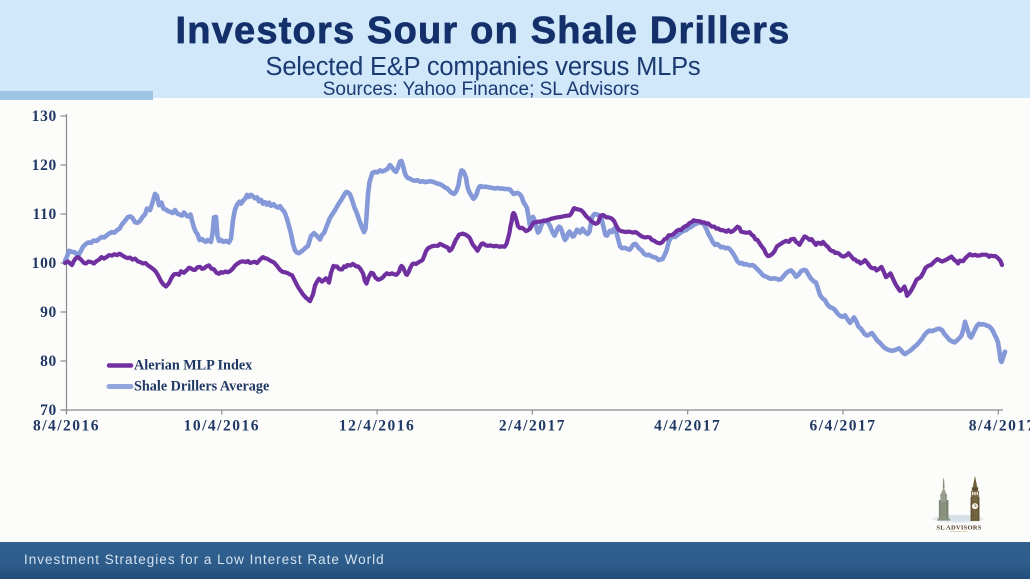 Image resolution: width=1030 pixels, height=579 pixels. Describe the element at coordinates (532, 426) in the screenshot. I see `svg-text: 2/4/2017` at that location.